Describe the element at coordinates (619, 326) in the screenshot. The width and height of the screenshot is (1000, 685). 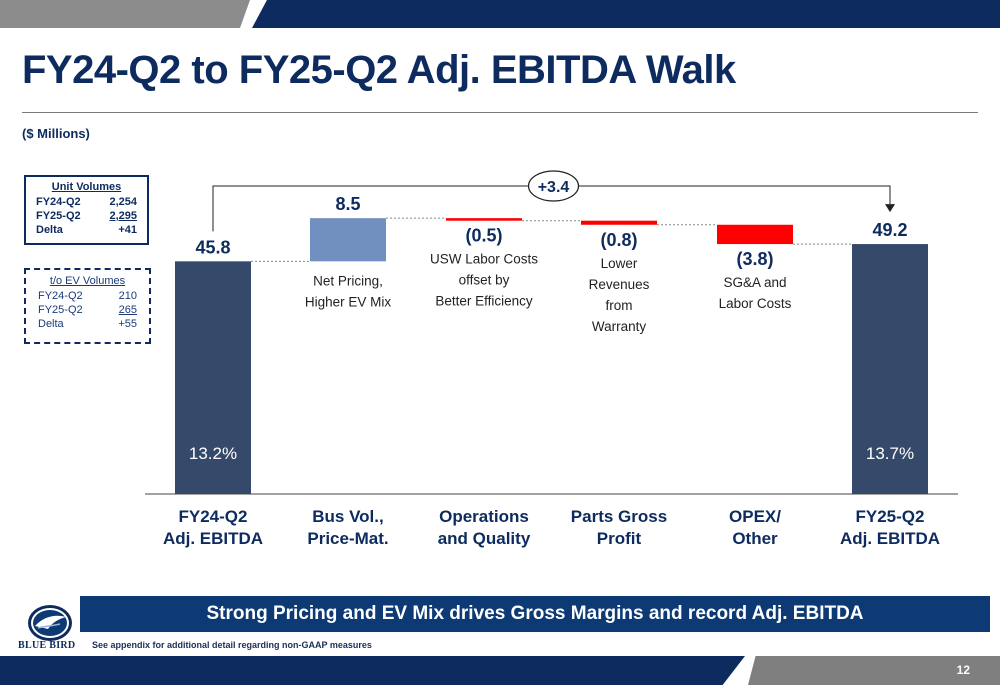
I see `bar-annotation: Warranty` at that location.